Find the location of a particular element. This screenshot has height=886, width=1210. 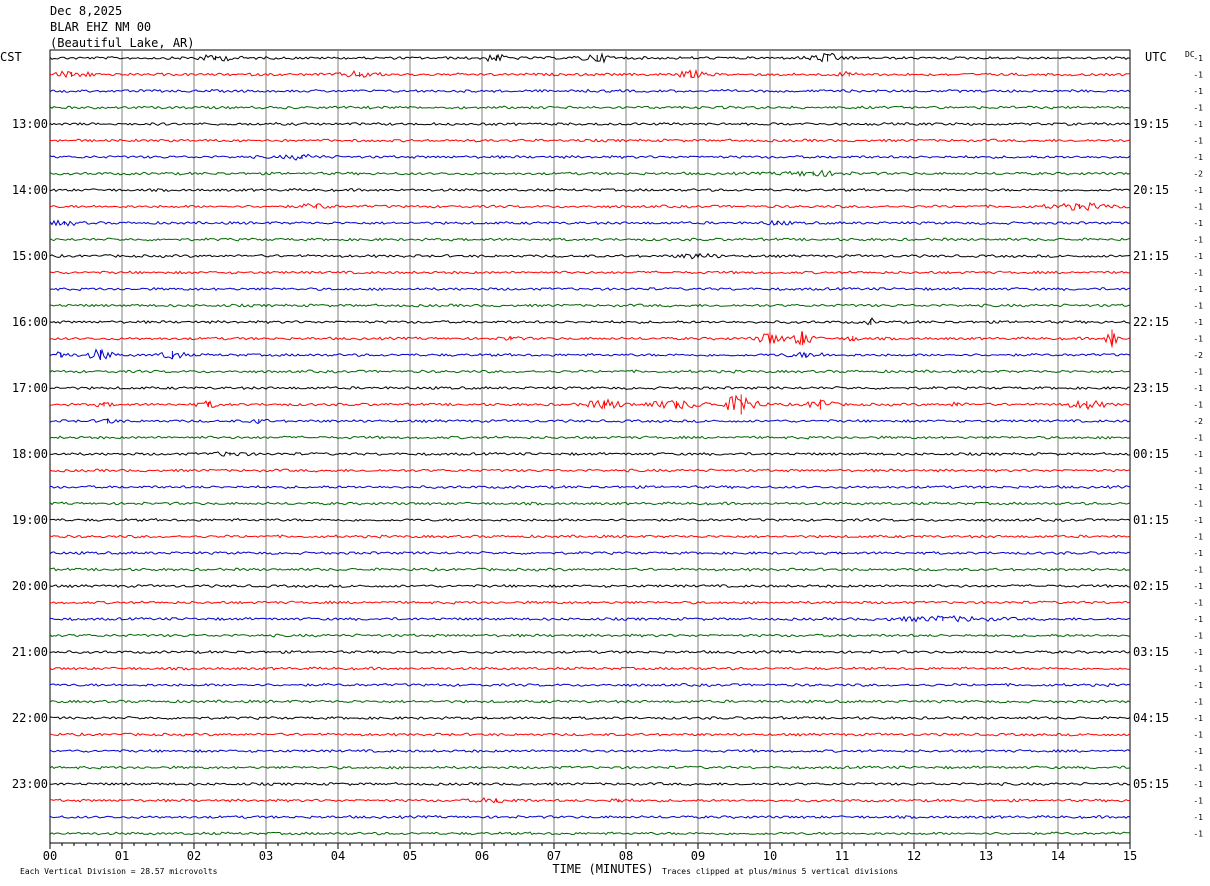

left-timezone-label: CST is located at coordinates (11, 57).